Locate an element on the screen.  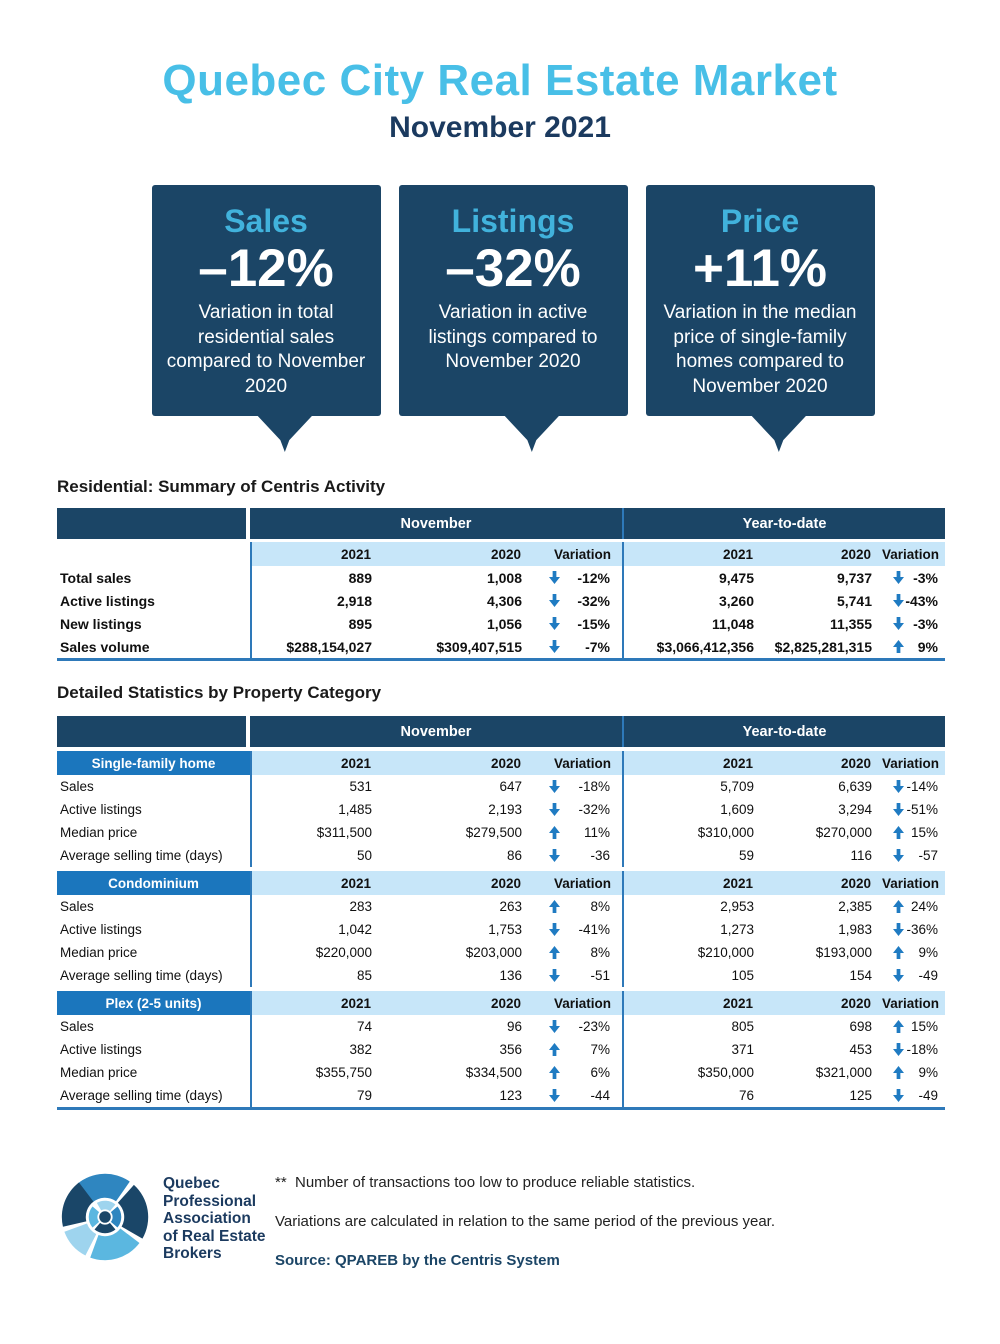
value-cell: 698 is located at coordinates (860, 1026).